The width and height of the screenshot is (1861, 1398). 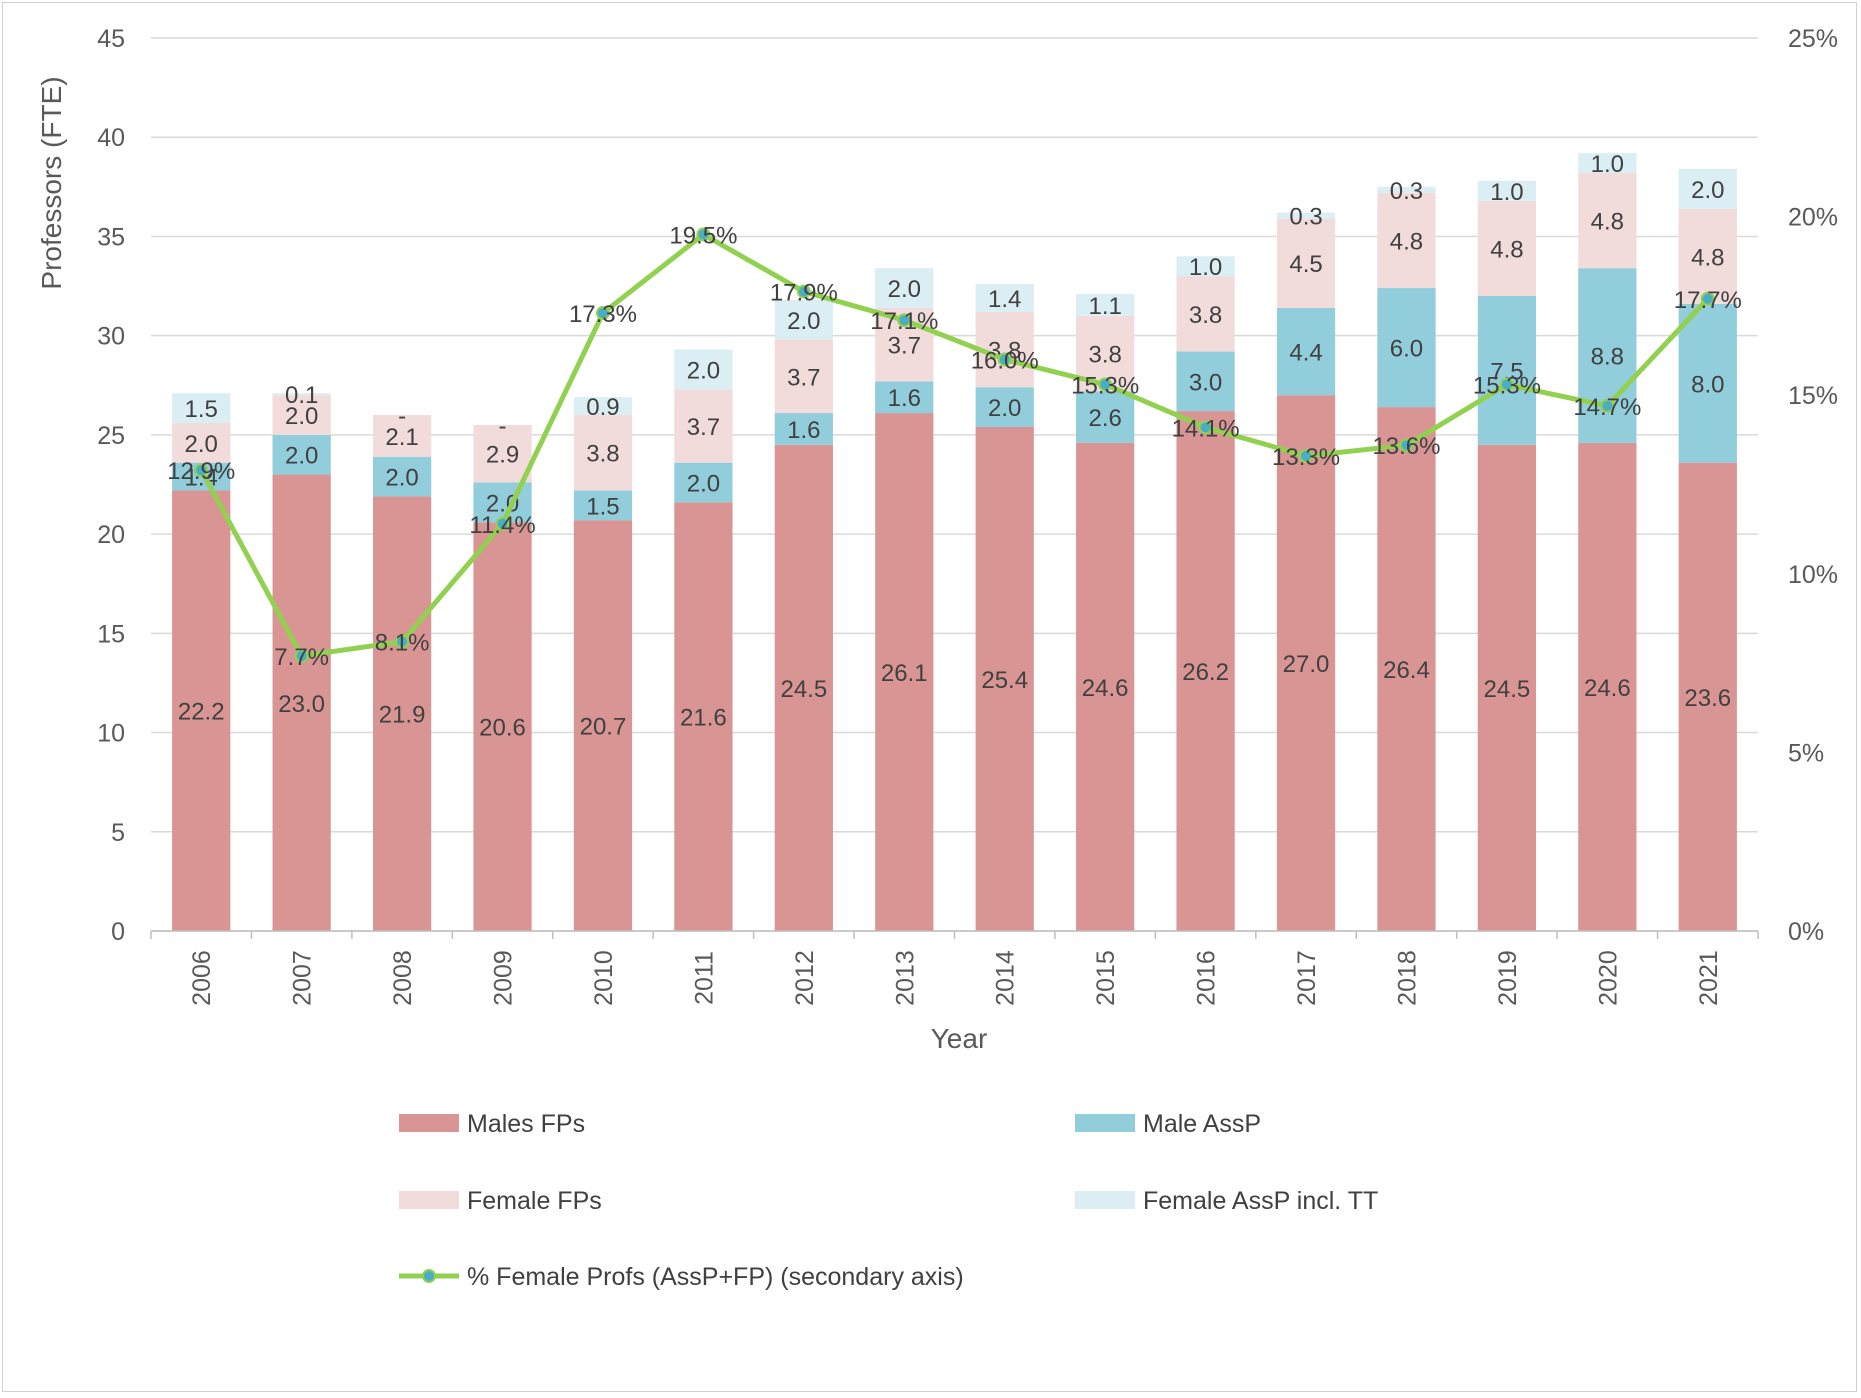 I want to click on bar-data-label: 24.6, so click(x=1105, y=688).